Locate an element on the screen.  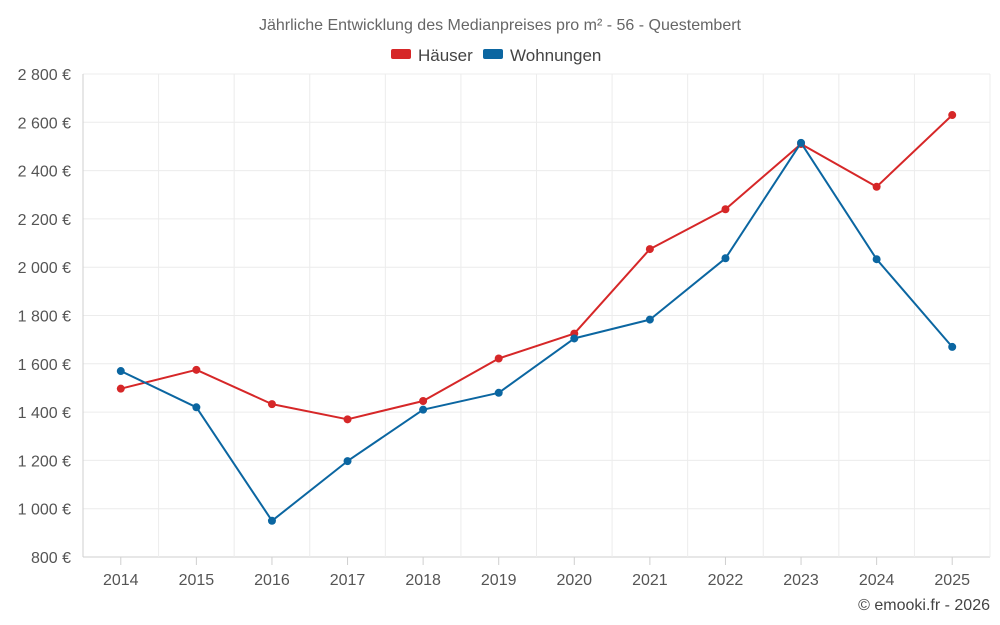
data-point-0-2016 is located at coordinates (271, 404).